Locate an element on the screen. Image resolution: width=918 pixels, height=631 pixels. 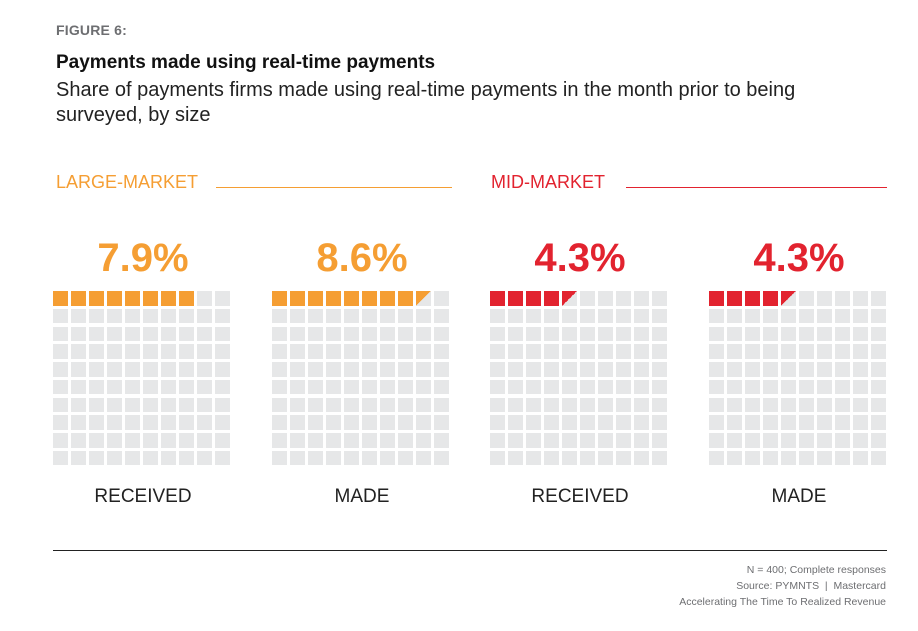
value-label: 7.9% is located at coordinates (143, 258).